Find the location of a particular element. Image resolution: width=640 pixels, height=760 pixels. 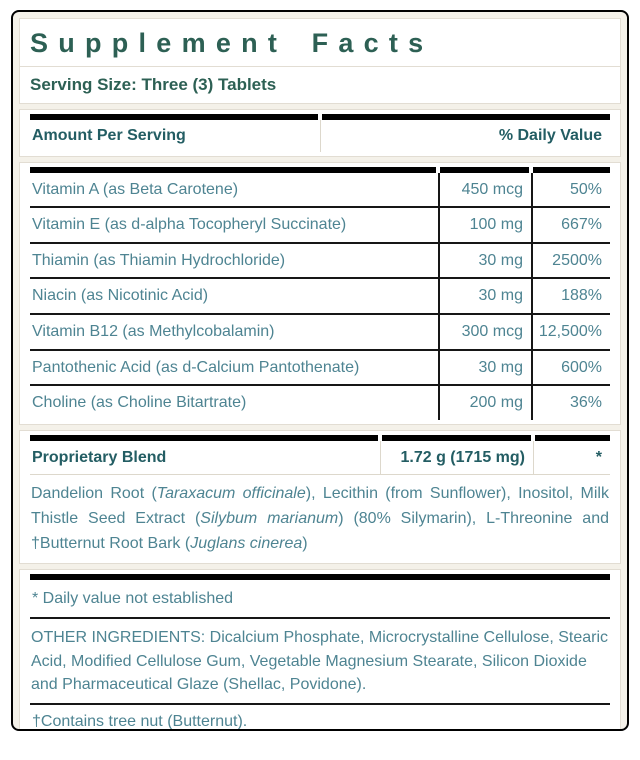

nutrient-daily-value: 36% is located at coordinates (570, 403).